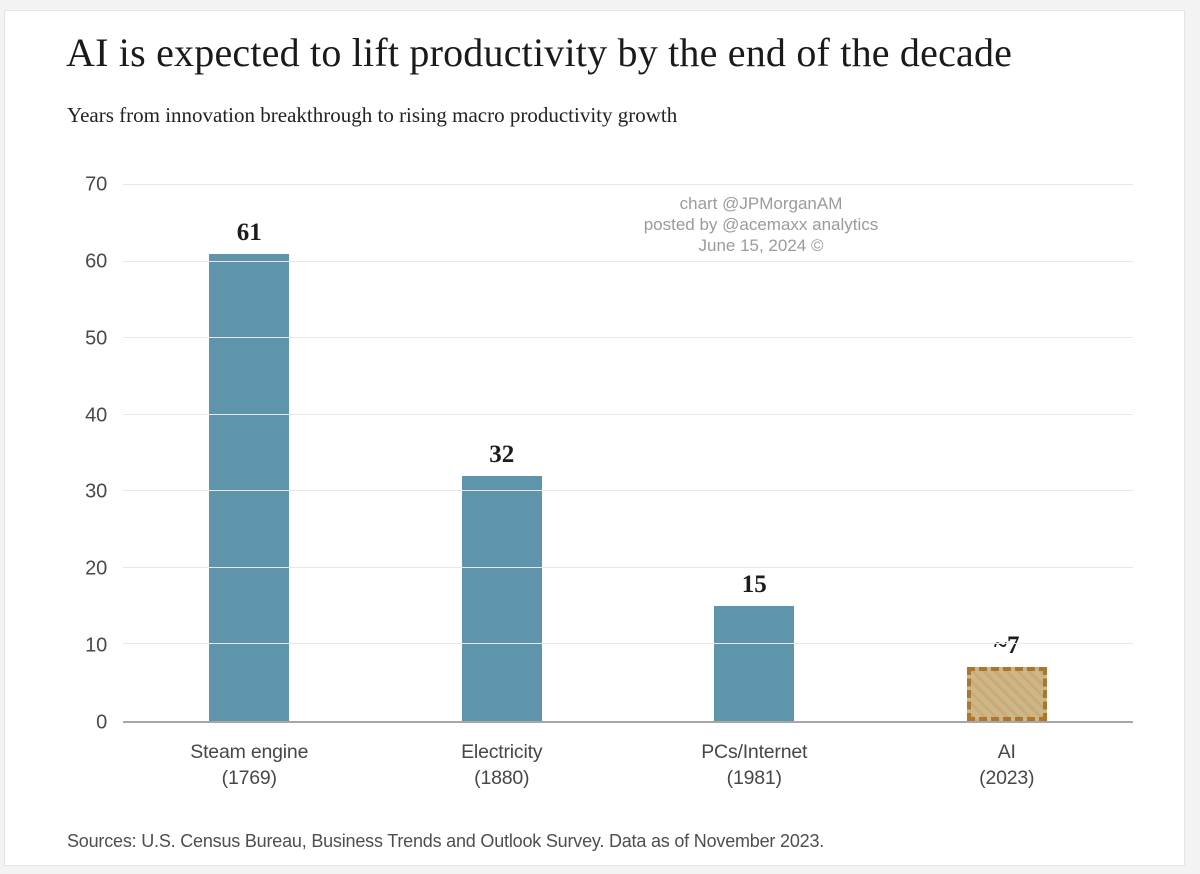 This screenshot has width=1200, height=874. Describe the element at coordinates (249, 487) in the screenshot. I see `bar-steam-engine` at that location.